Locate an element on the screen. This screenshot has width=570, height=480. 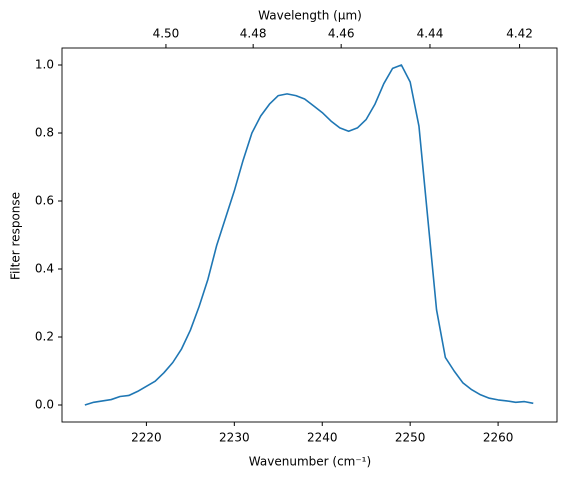
x-tick-label: 2240 is located at coordinates (322, 438).